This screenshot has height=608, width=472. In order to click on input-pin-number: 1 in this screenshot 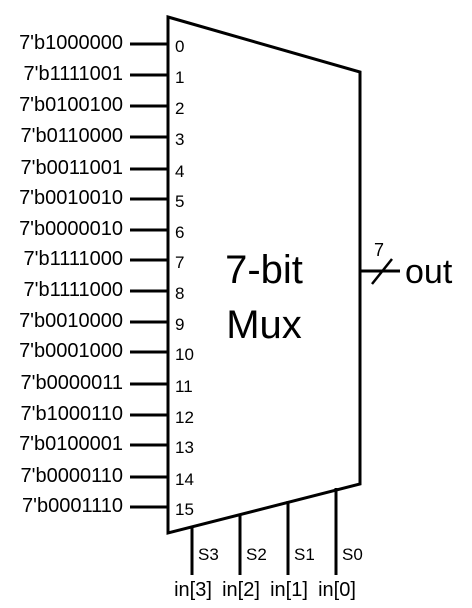, I will do `click(179, 77)`.